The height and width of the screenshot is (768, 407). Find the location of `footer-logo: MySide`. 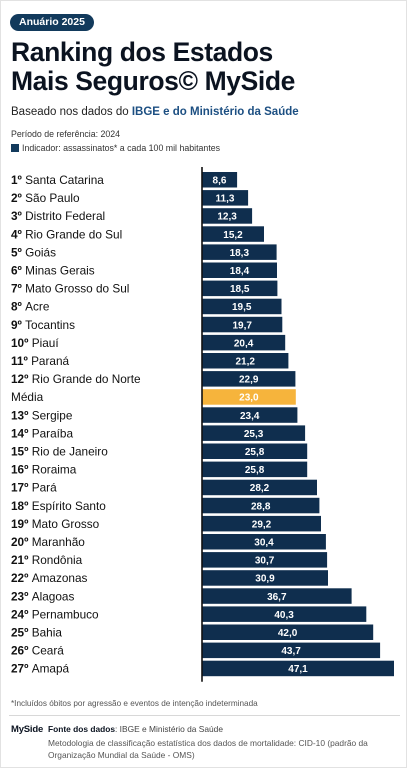

footer-logo: MySide is located at coordinates (27, 729).